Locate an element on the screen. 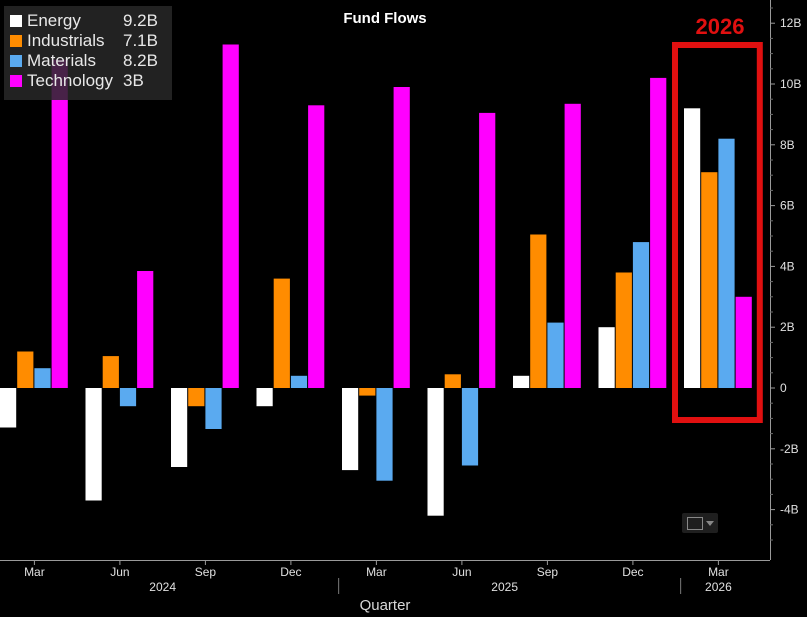 This screenshot has height=617, width=807. legend-item-technology: Technology 3B is located at coordinates (77, 81).